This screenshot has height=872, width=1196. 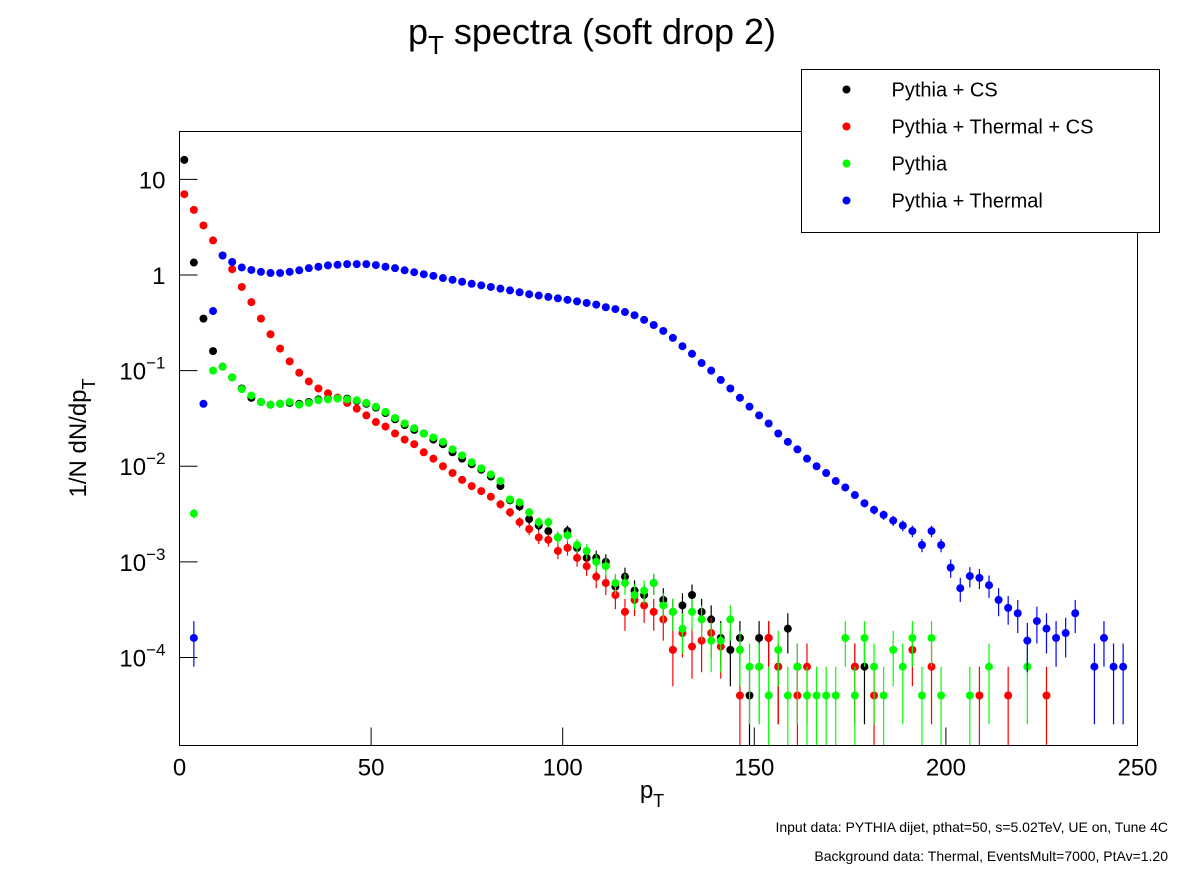 What do you see at coordinates (155, 458) in the screenshot?
I see `y-tick-label-exponent: −2` at bounding box center [155, 458].